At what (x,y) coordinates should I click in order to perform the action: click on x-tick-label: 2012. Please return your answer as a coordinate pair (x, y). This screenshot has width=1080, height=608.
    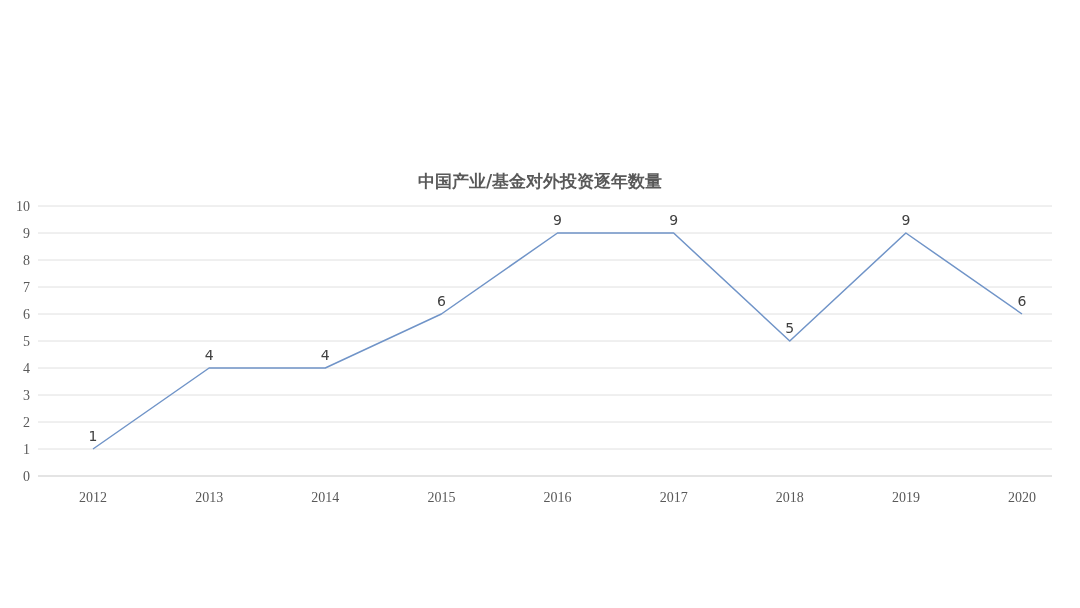
    Looking at the image, I should click on (93, 497).